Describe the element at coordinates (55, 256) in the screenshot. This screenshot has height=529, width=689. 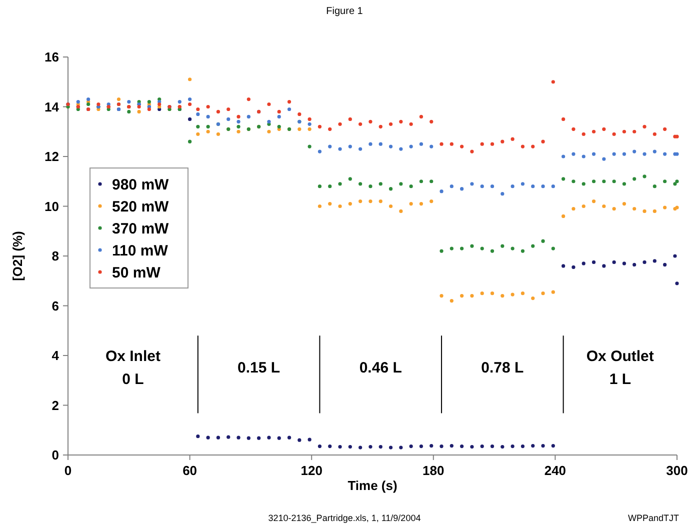
I see `y-tick-label: 8` at that location.